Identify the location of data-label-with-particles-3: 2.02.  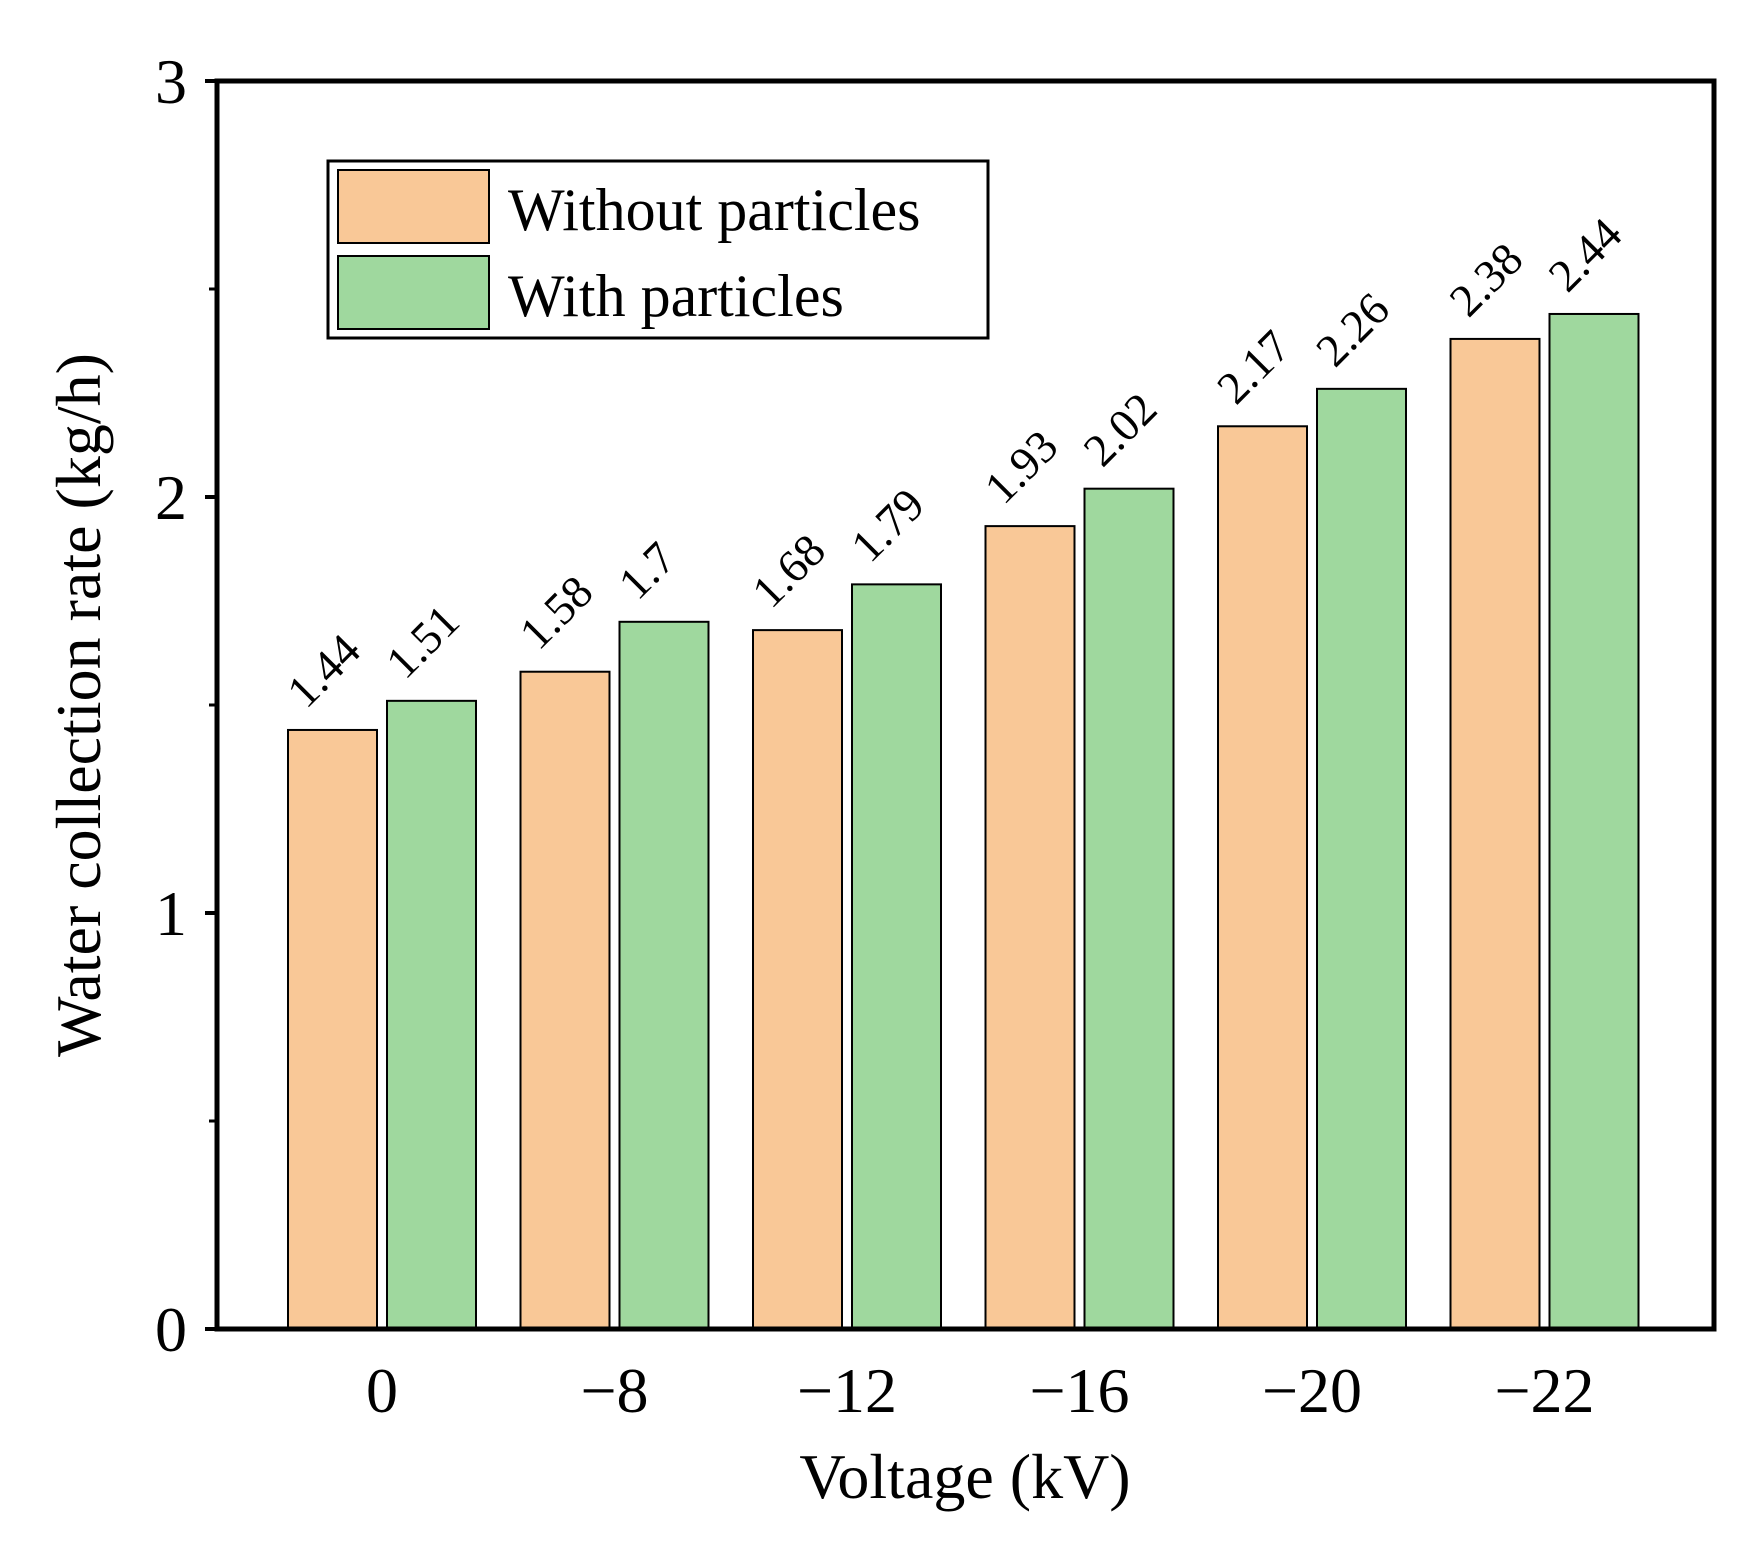
(1120, 429).